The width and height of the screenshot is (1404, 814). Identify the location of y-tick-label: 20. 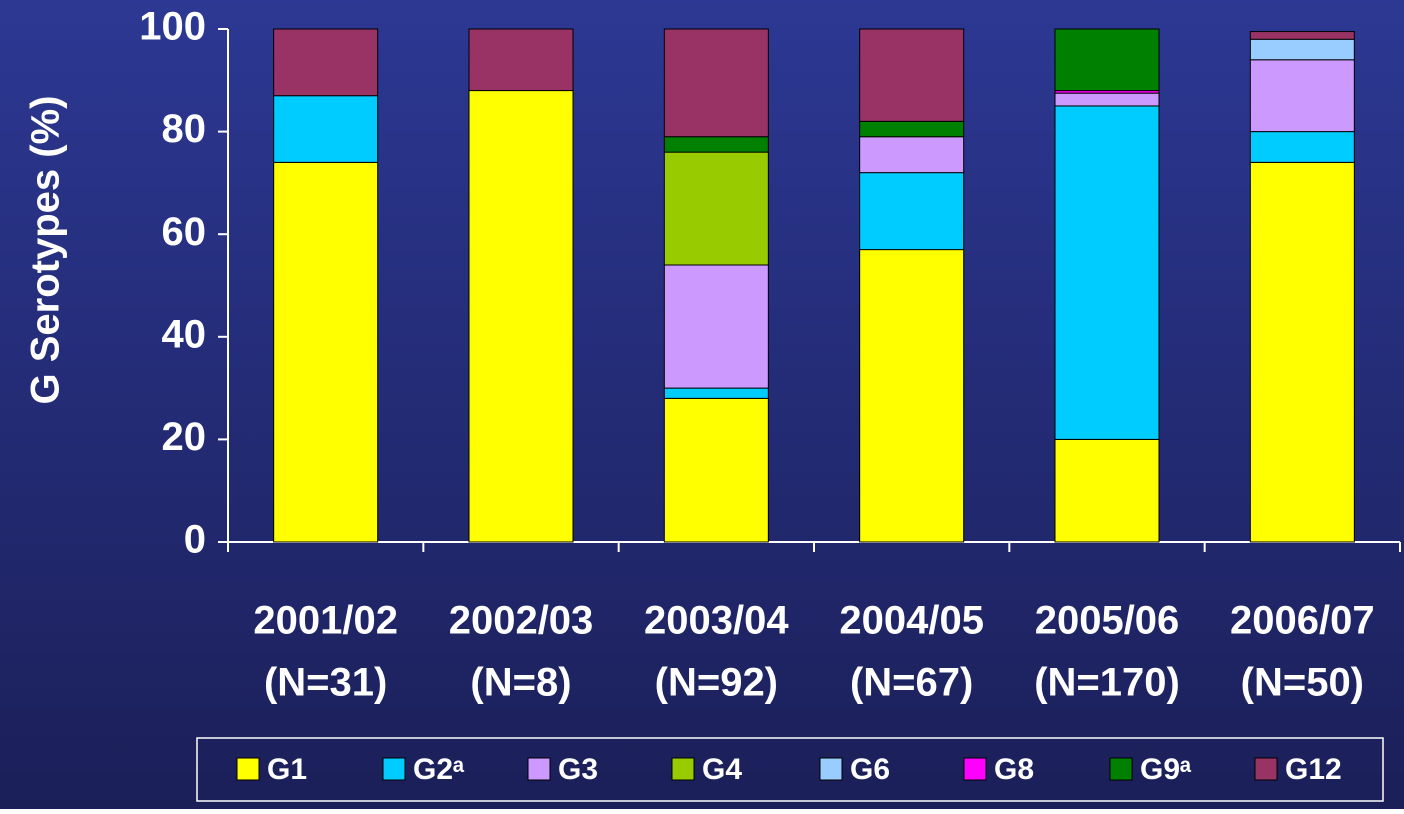
(184, 437).